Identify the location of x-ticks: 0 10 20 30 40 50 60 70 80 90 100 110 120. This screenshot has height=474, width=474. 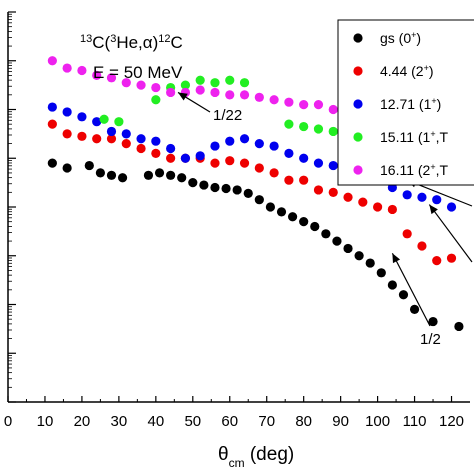
(234, 413).